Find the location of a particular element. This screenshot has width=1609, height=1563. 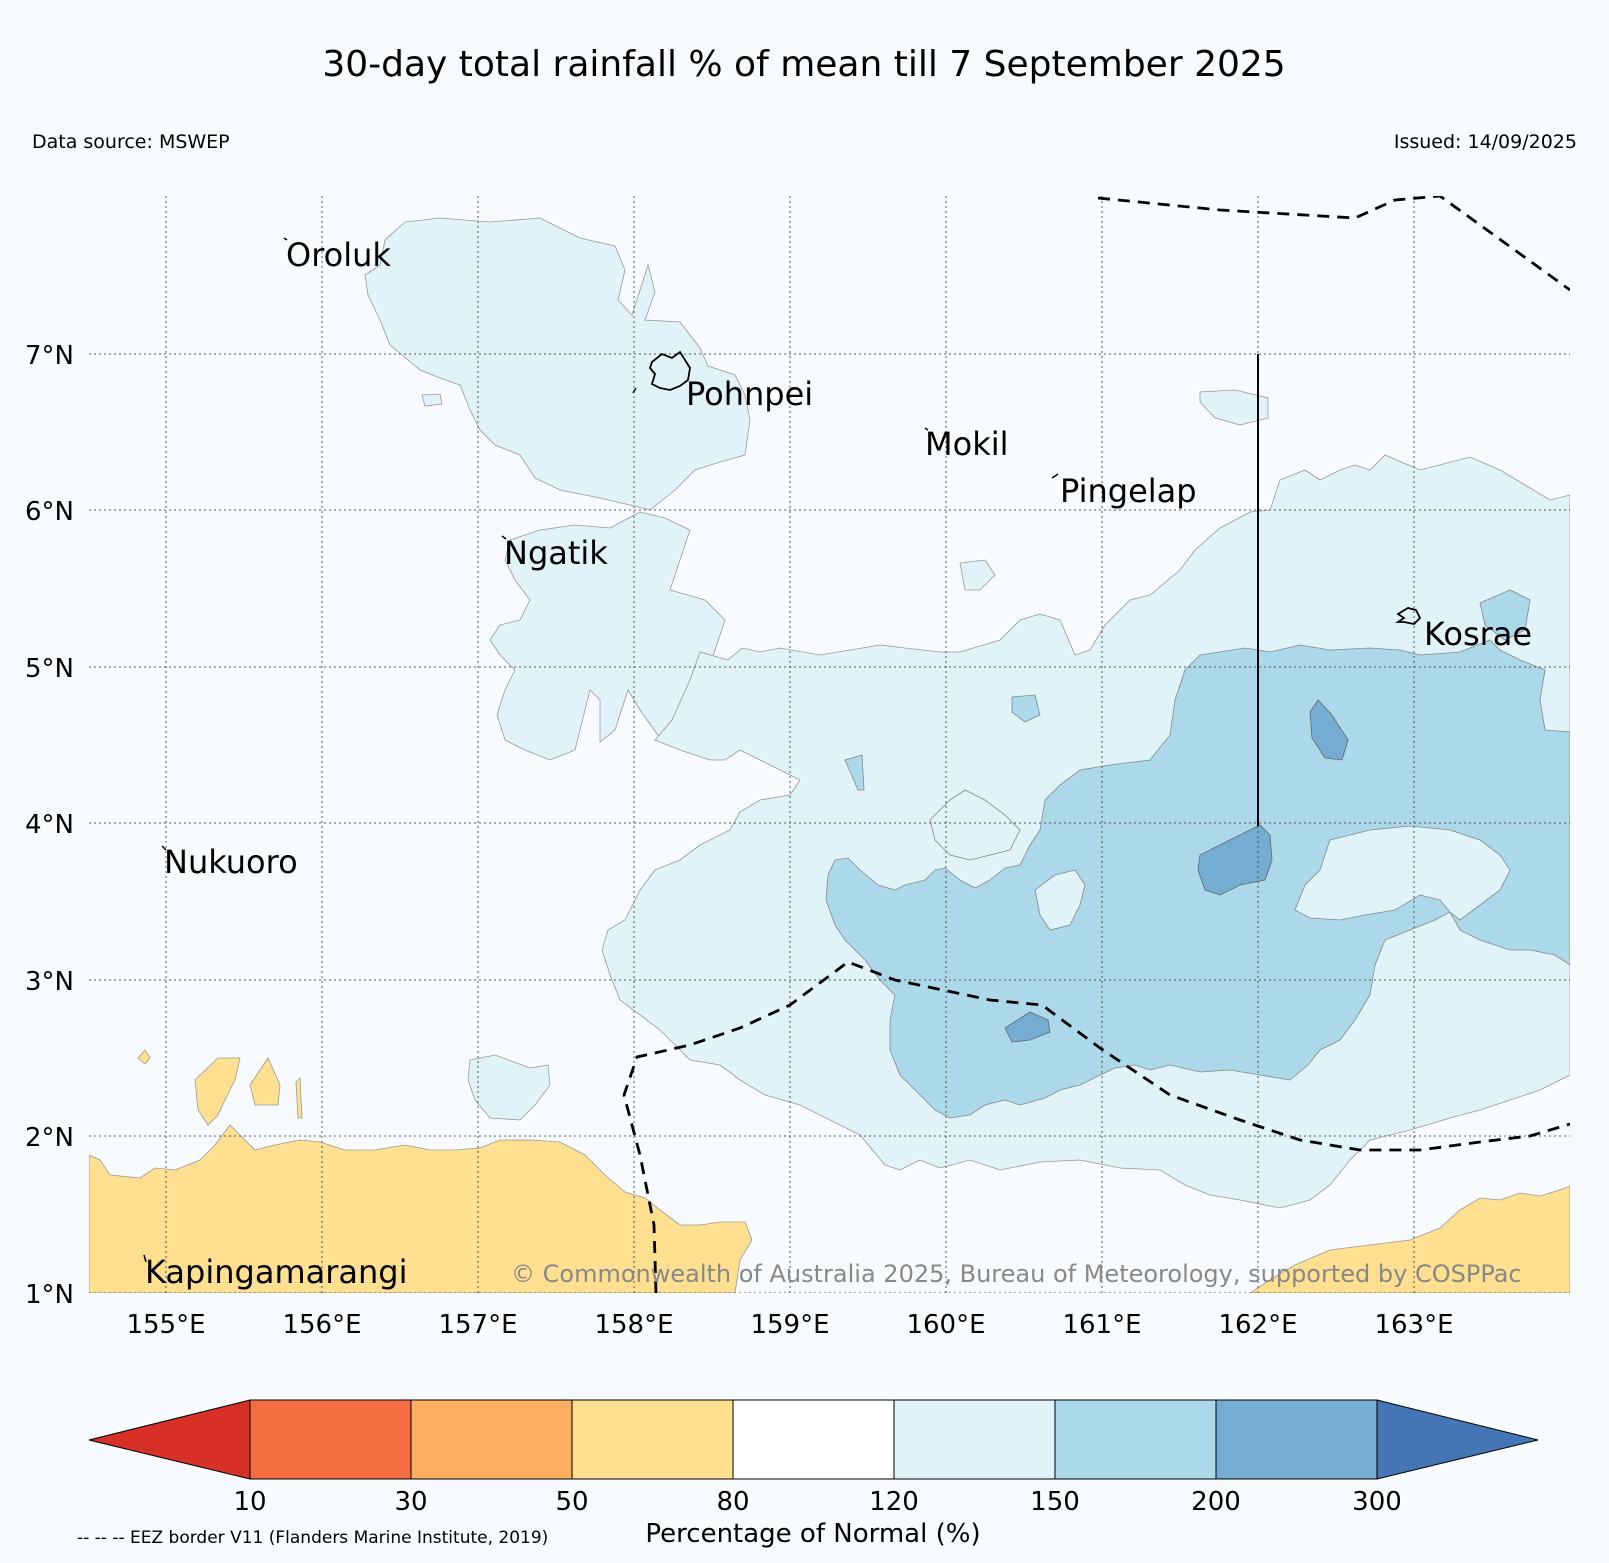

lon-tick-163e: 163°E is located at coordinates (1413, 1325).